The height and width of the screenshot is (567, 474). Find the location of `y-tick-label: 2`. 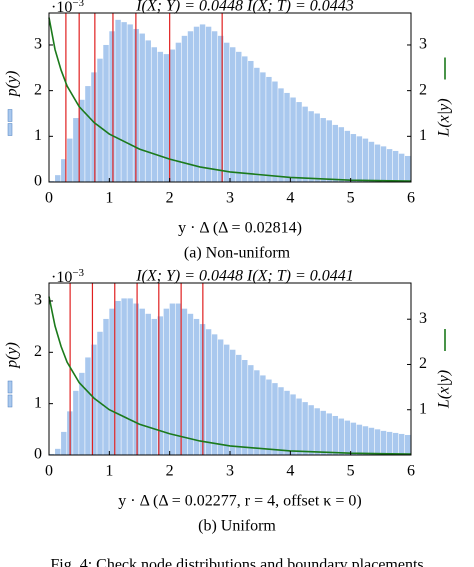

y-tick-label: 2 is located at coordinates (38, 89).